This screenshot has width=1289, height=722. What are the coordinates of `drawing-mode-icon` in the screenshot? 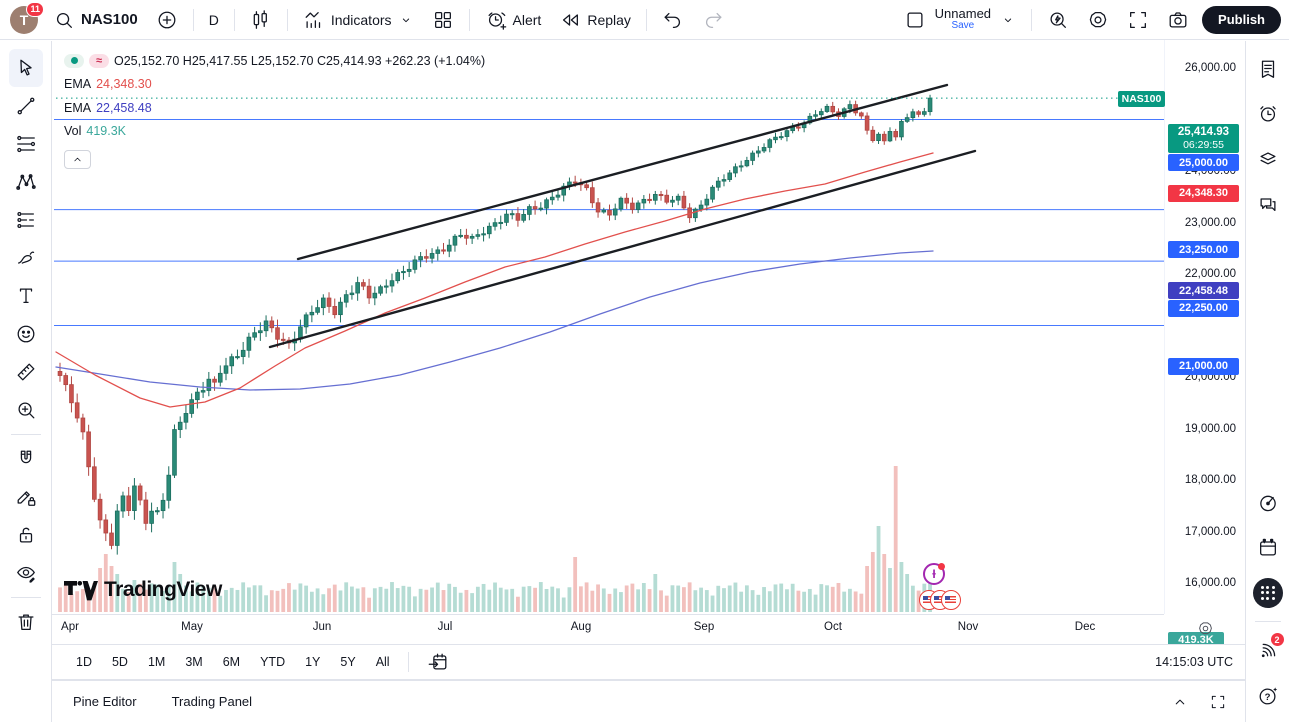 It's located at (26, 497).